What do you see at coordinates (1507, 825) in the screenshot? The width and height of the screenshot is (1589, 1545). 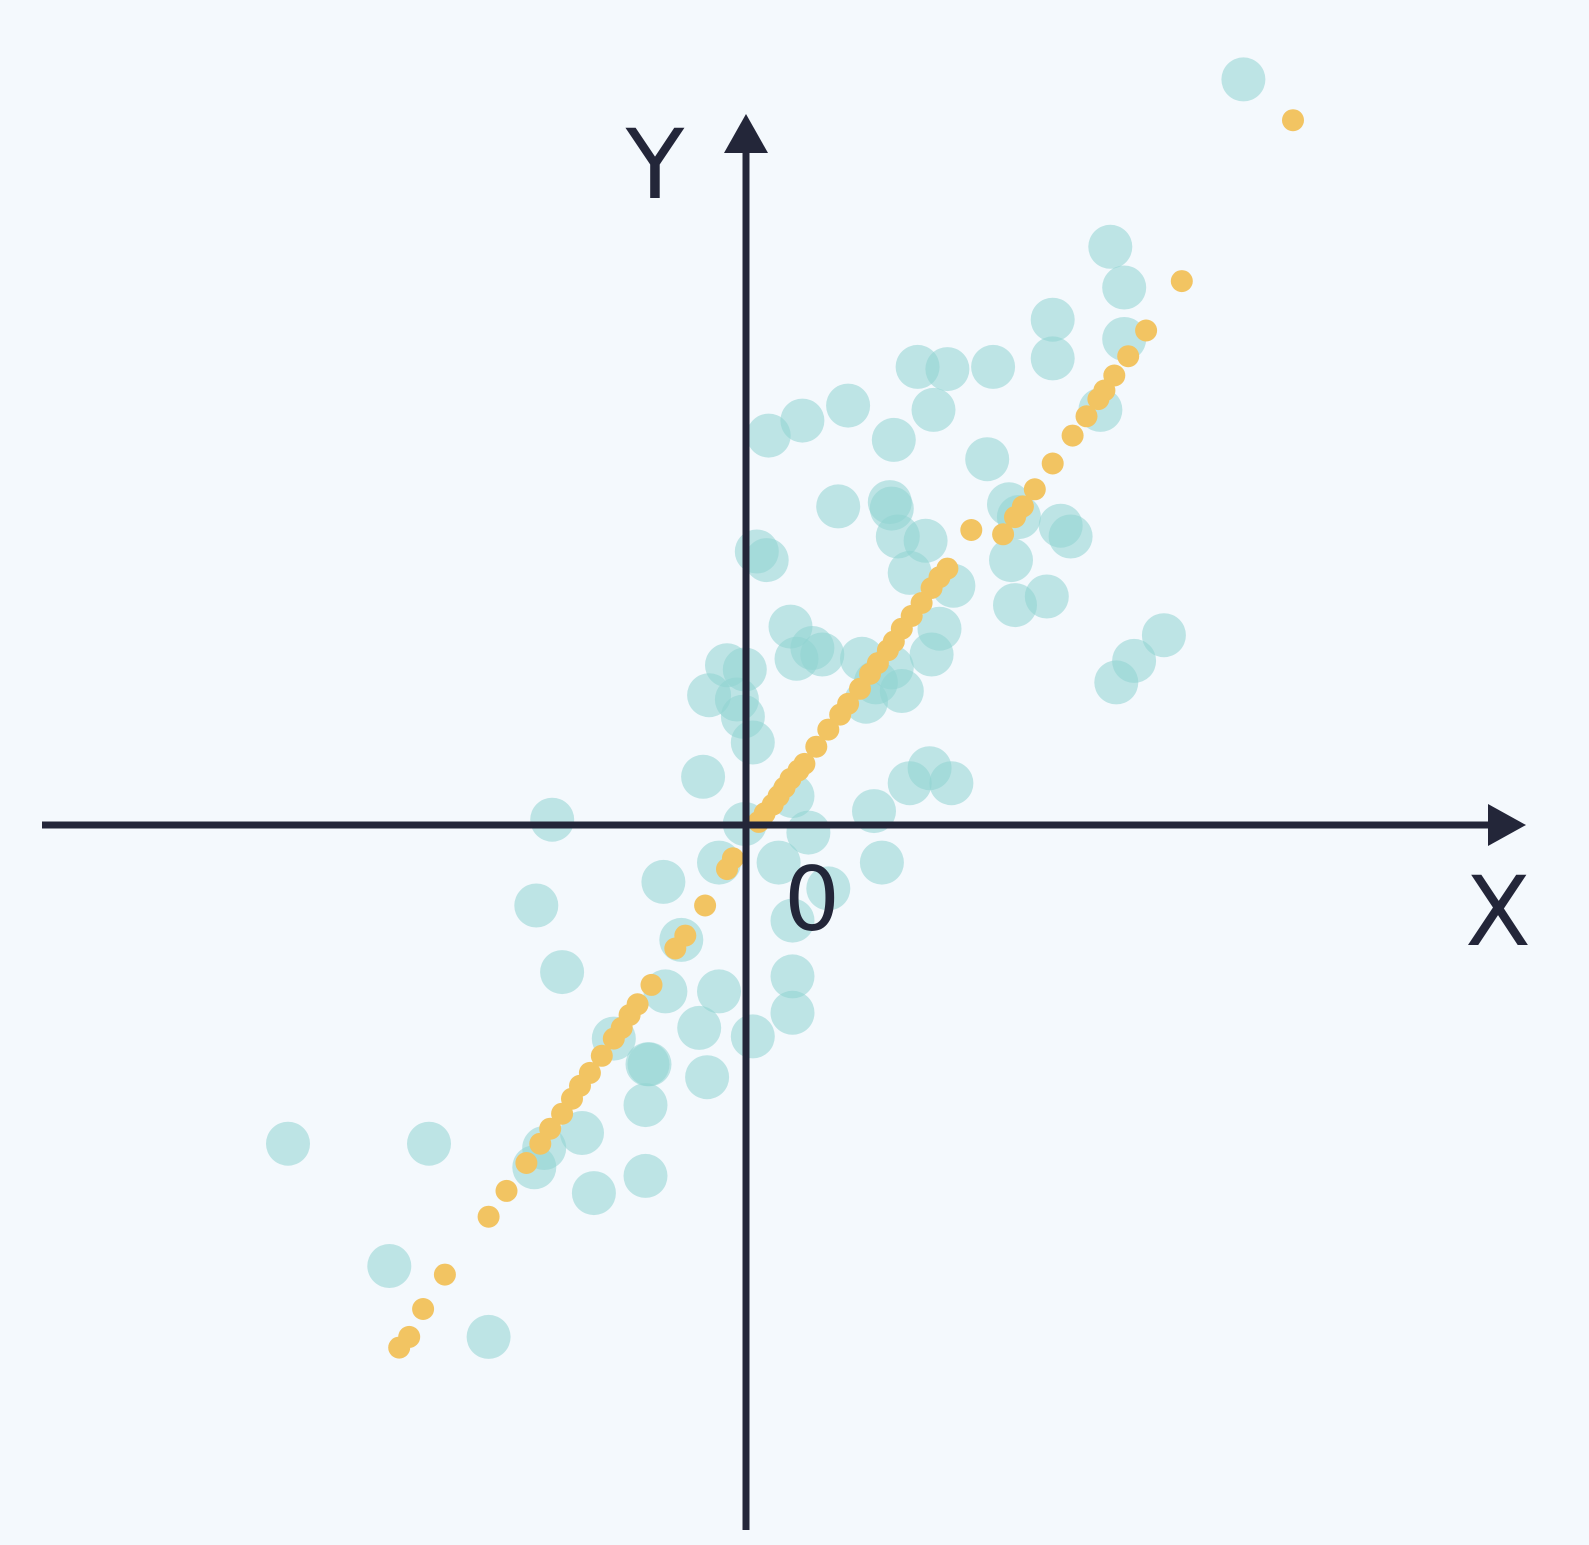 I see `x-axis-arrowhead` at bounding box center [1507, 825].